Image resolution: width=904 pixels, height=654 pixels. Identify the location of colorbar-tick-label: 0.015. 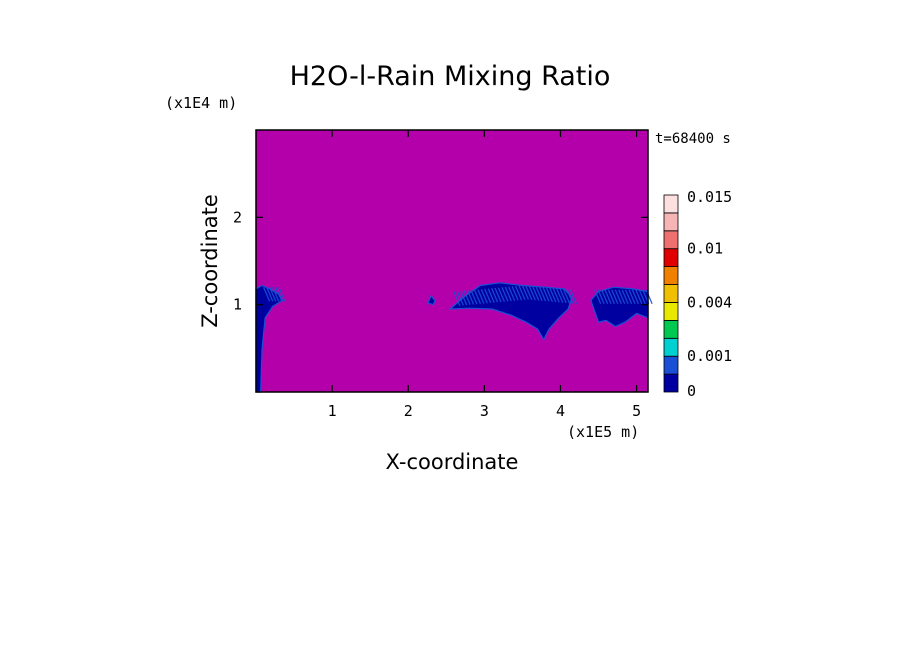
(709, 197).